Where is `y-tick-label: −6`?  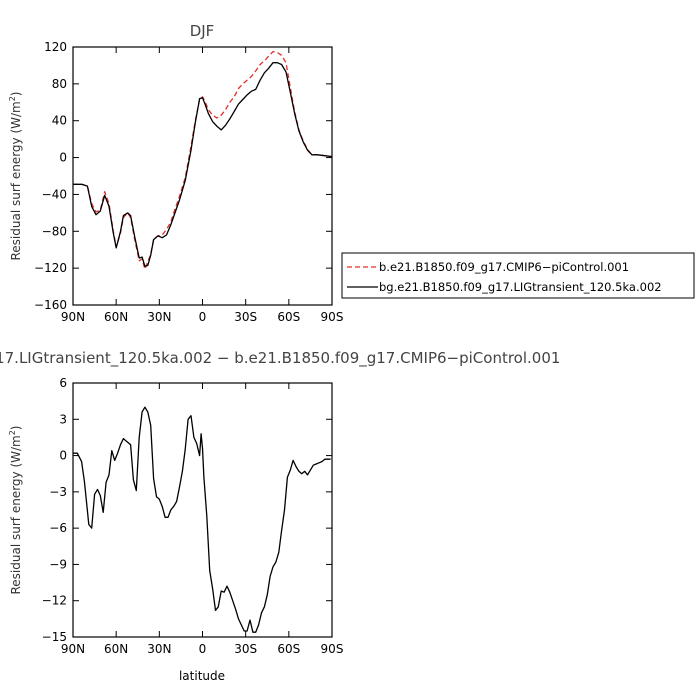 y-tick-label: −6 is located at coordinates (58, 528).